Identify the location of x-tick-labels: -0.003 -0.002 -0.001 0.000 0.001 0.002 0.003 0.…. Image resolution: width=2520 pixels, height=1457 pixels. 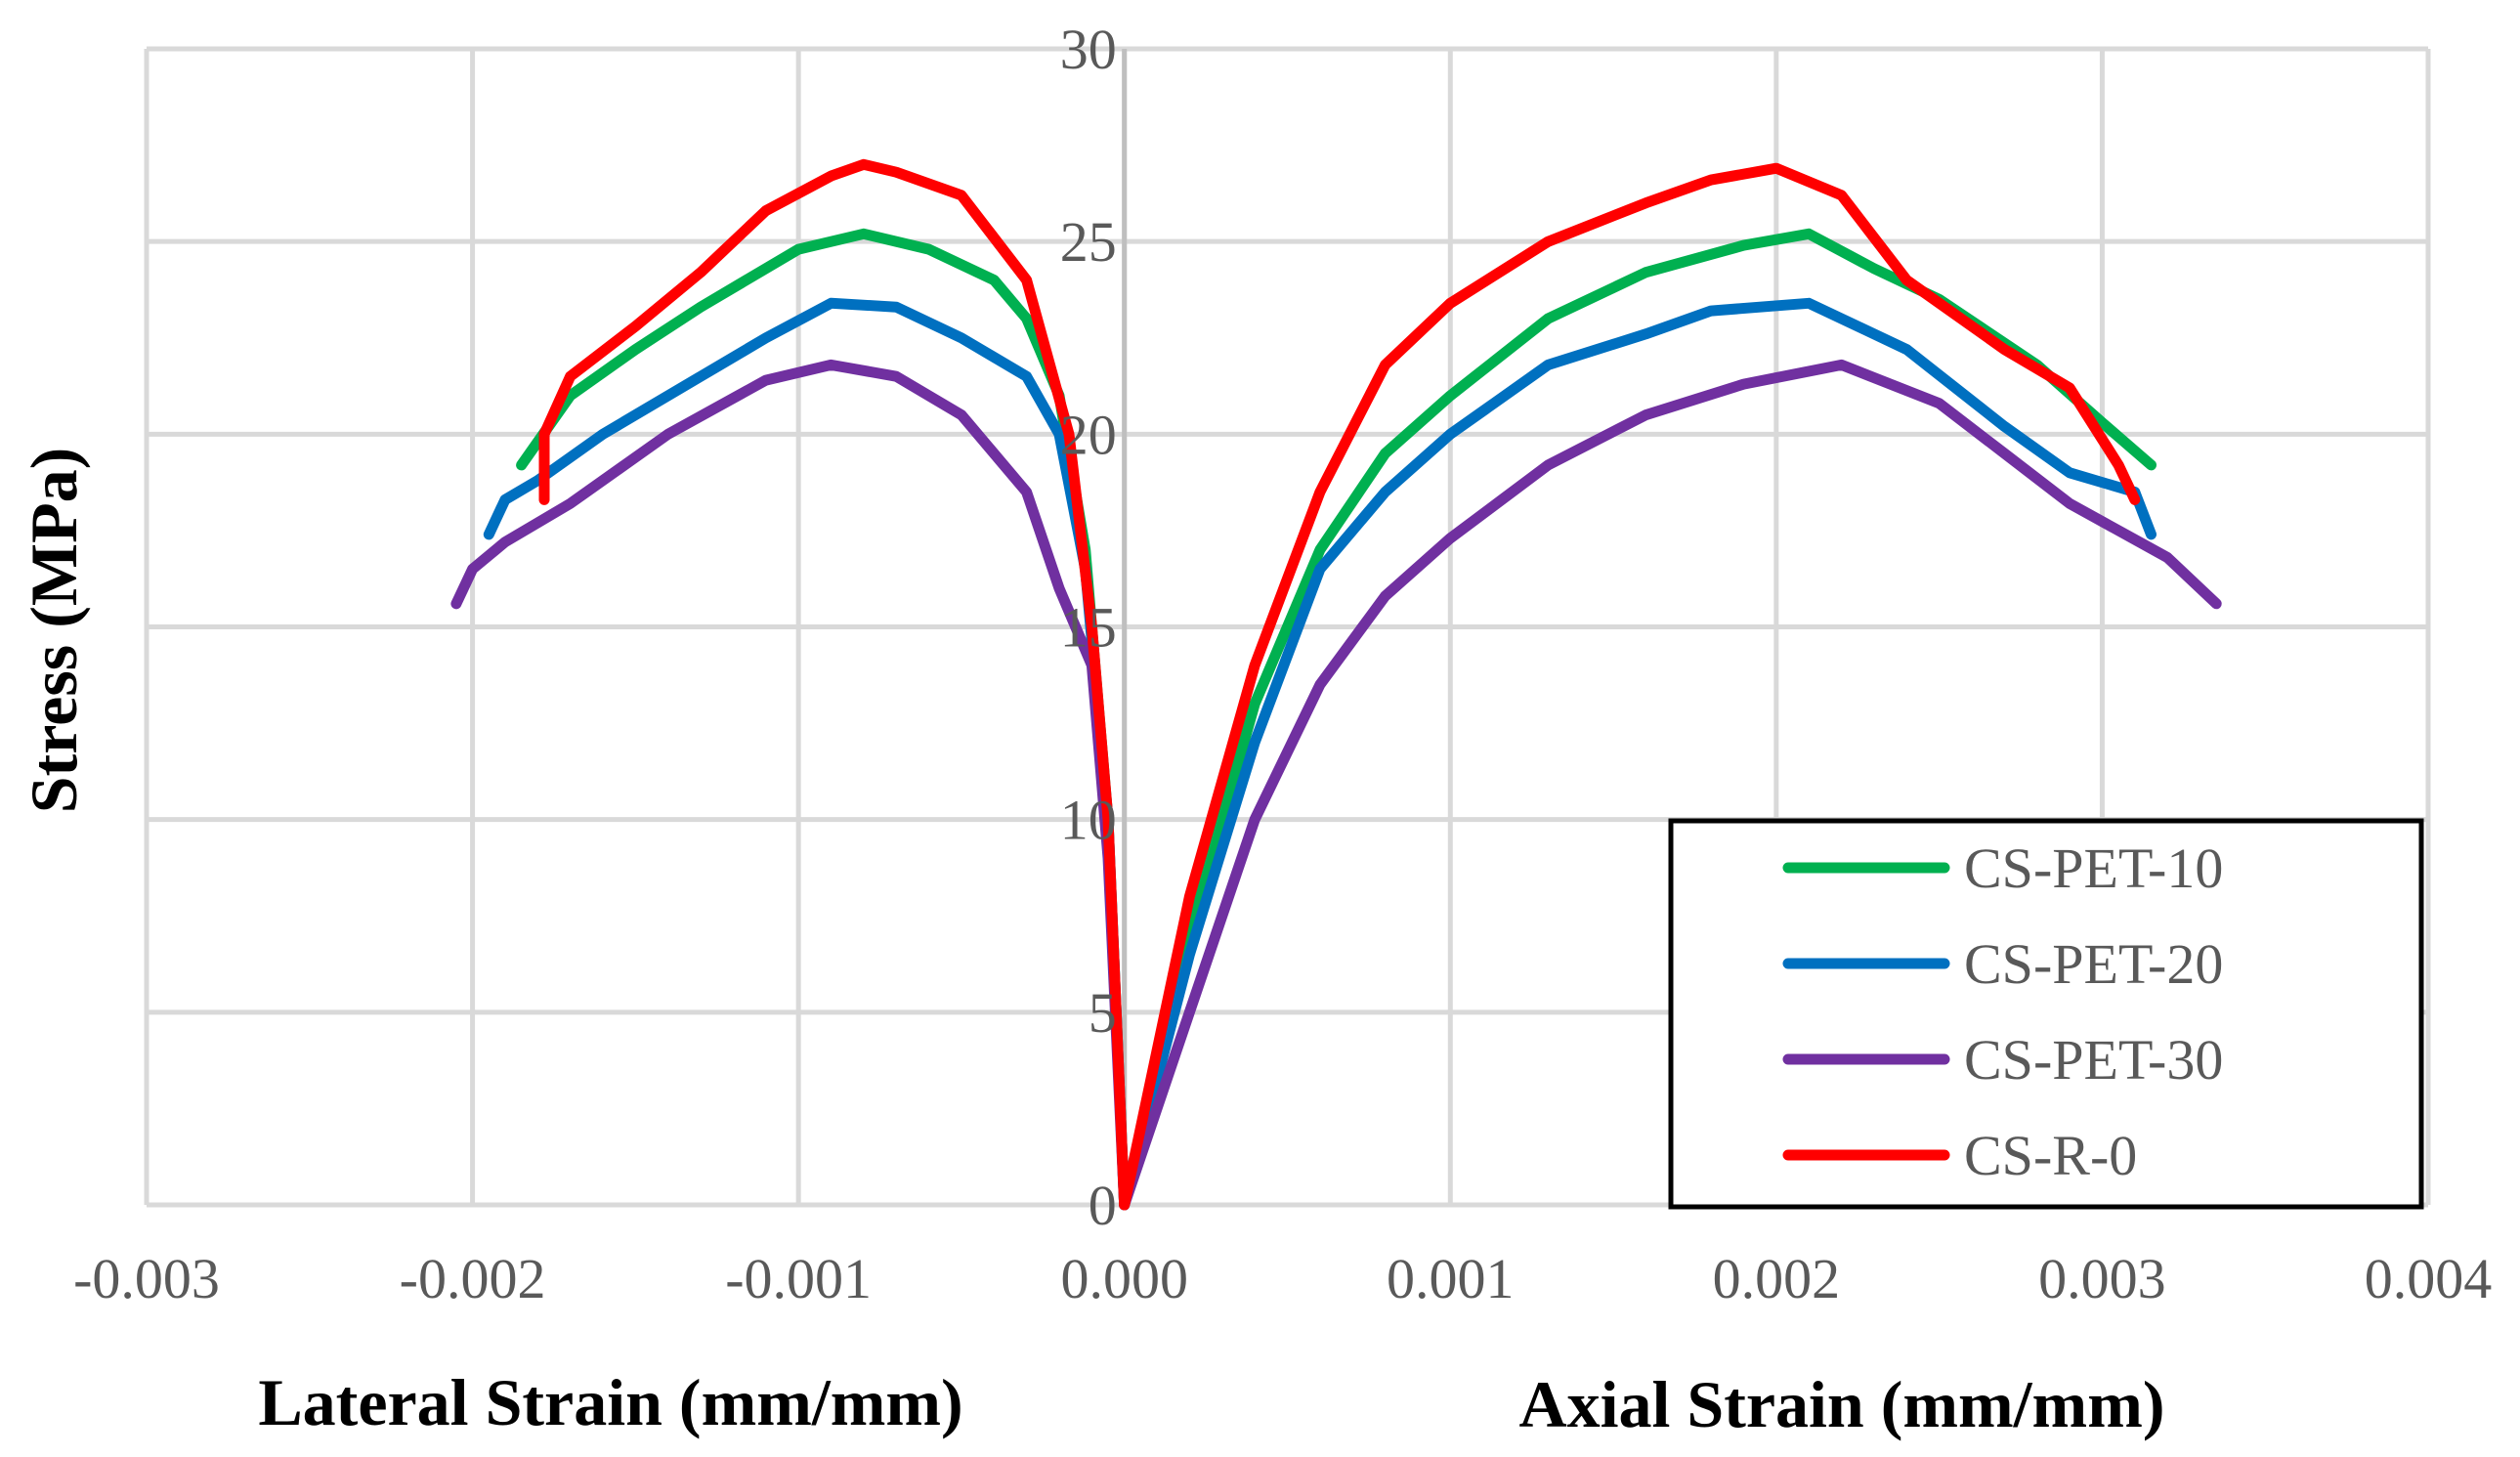
(1282, 1278).